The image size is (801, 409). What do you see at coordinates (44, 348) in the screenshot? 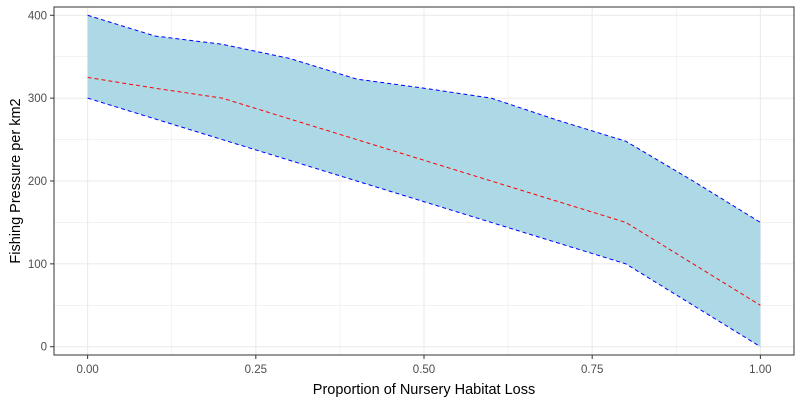
I see `y-tick-label: 0` at bounding box center [44, 348].